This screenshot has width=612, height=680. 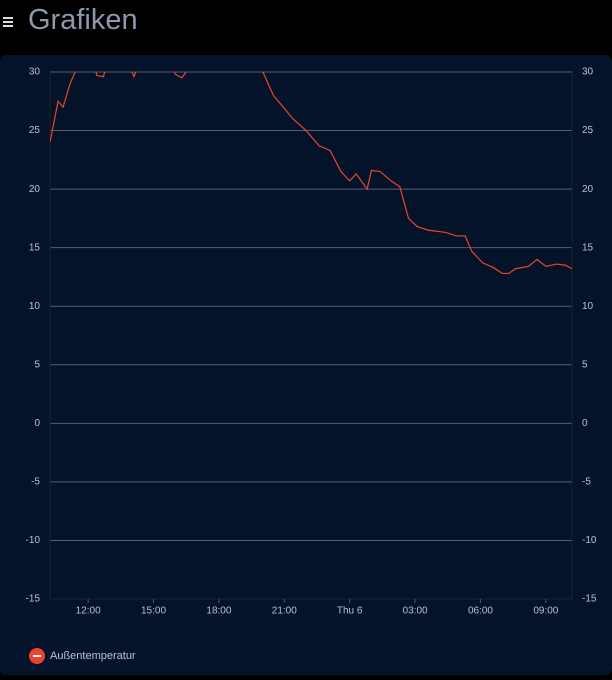 What do you see at coordinates (350, 611) in the screenshot?
I see `x-tick-label: Thu 6` at bounding box center [350, 611].